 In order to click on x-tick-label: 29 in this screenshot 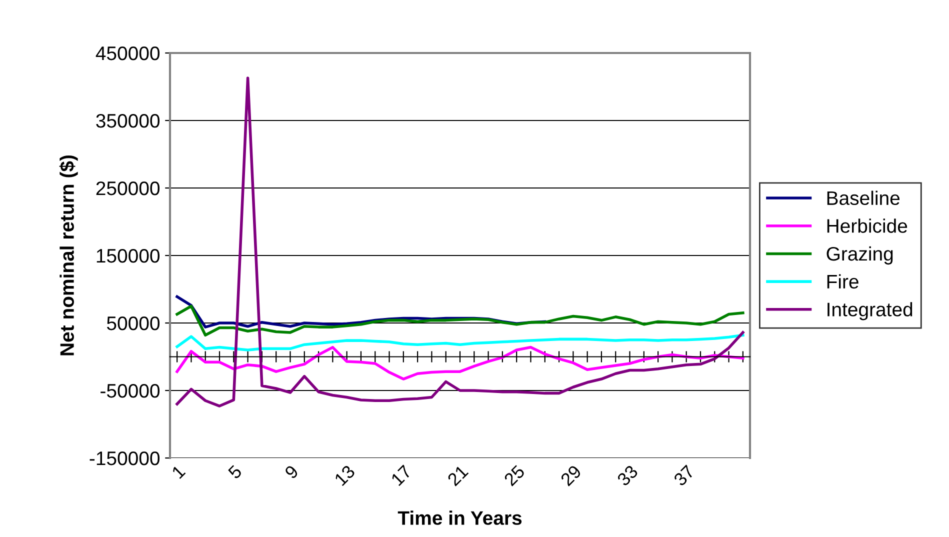, I will do `click(571, 475)`.